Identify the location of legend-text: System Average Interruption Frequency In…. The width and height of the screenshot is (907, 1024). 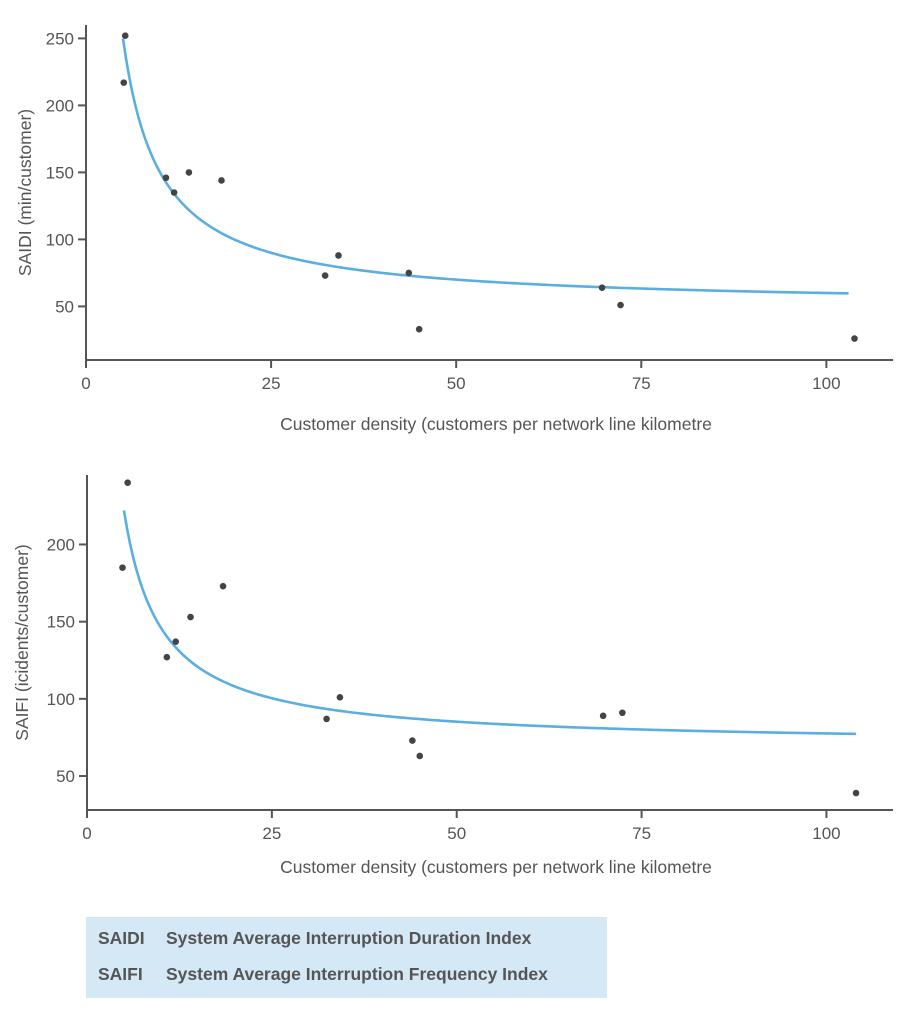
(357, 974).